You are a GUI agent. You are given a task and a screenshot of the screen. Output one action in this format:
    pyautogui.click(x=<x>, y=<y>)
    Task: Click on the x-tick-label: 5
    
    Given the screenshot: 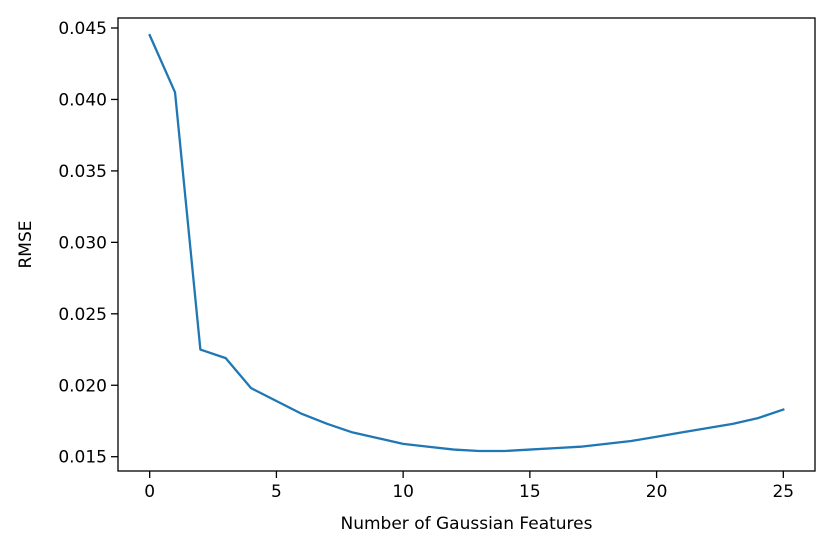 What is the action you would take?
    pyautogui.click(x=276, y=492)
    